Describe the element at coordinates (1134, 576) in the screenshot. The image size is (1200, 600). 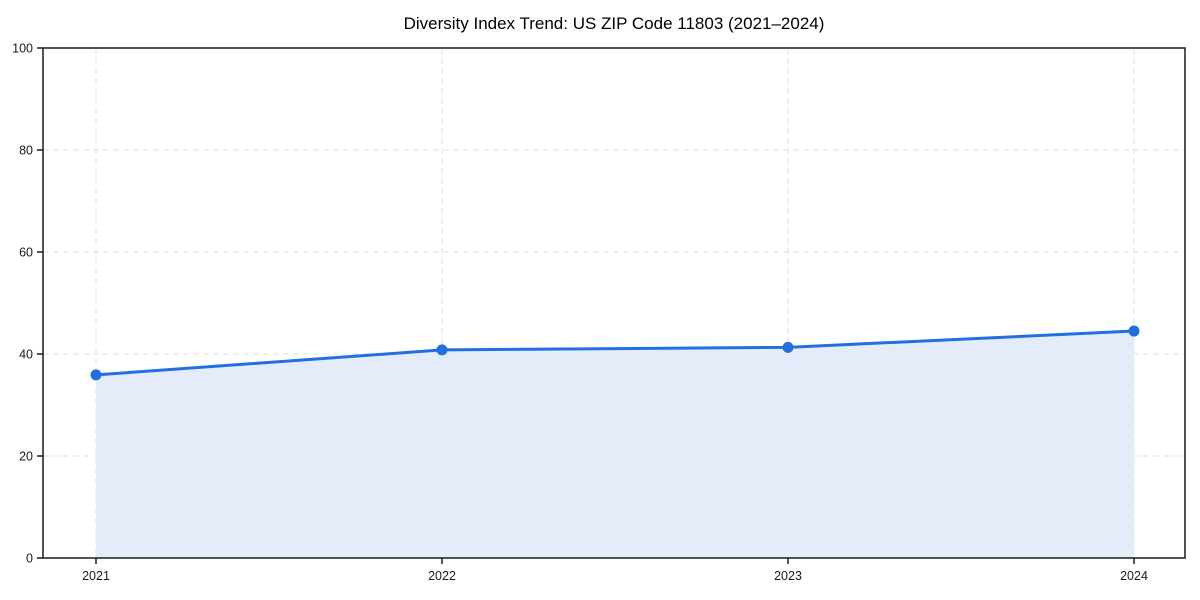
I see `x-axis-tick-label: 2024` at that location.